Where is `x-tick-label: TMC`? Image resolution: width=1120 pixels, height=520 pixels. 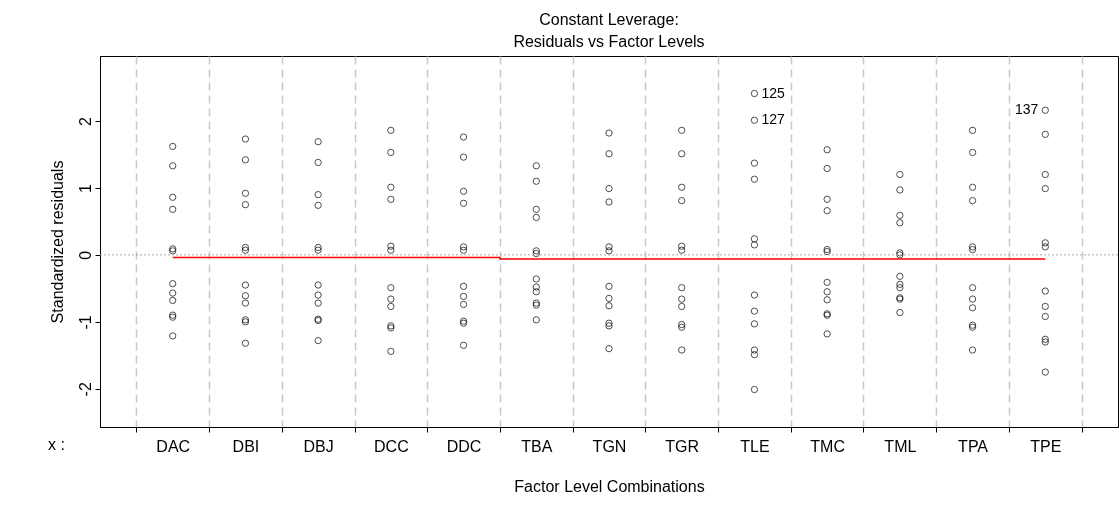
x-tick-label: TMC is located at coordinates (827, 446).